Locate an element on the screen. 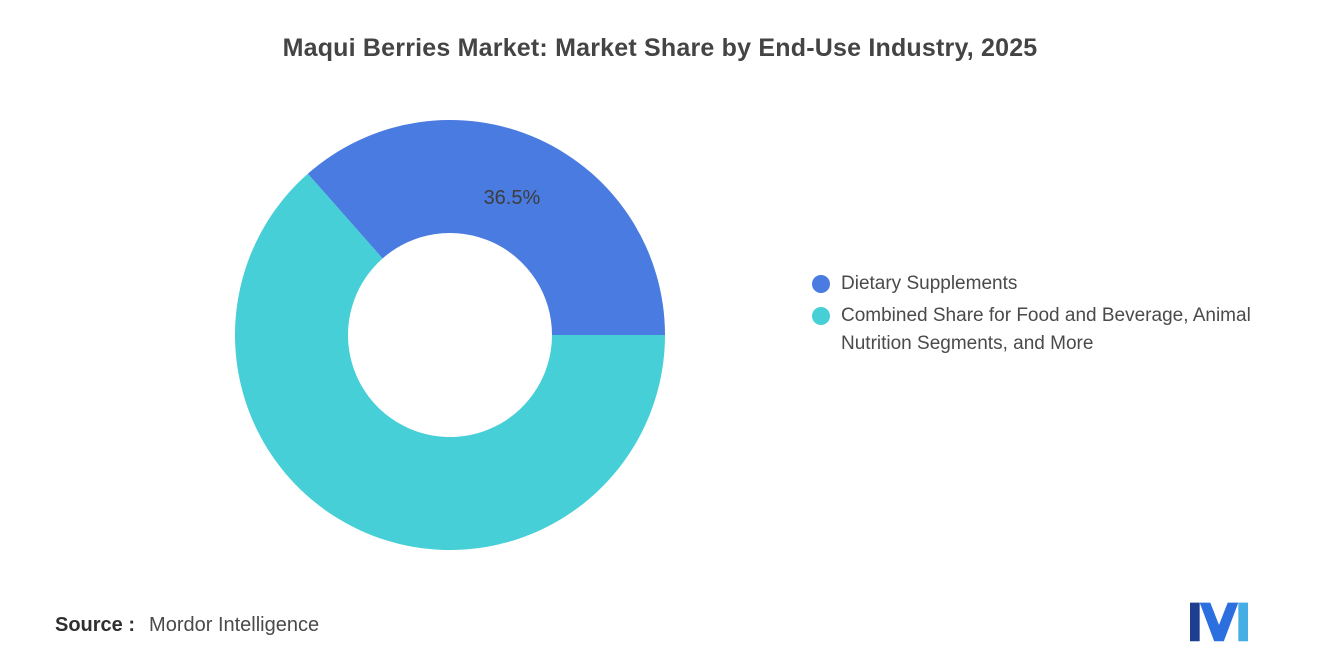 Image resolution: width=1320 pixels, height=665 pixels. logo-middle-v is located at coordinates (1219, 622).